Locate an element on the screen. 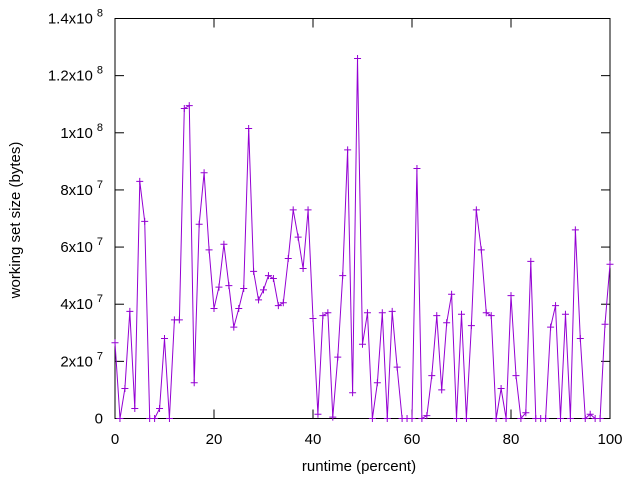 The image size is (640, 480). x-tick-label: 80 is located at coordinates (511, 439).